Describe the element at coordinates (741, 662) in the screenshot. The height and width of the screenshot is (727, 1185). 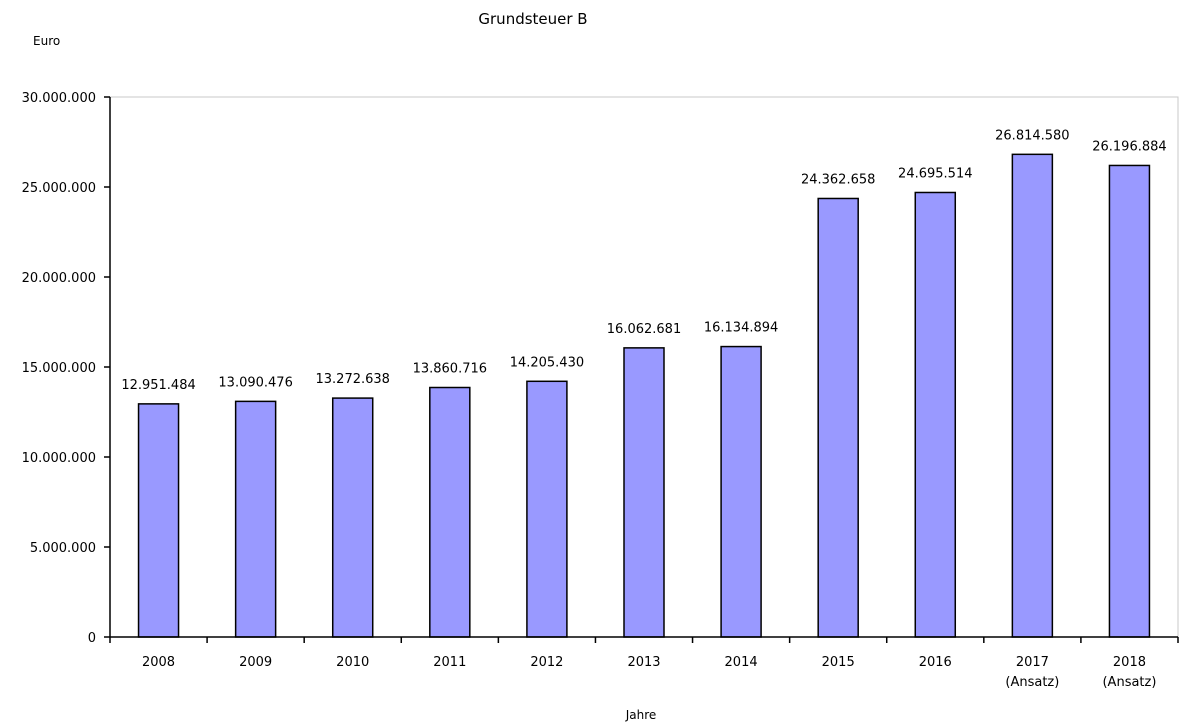
I see `x-tick-label: 2014` at that location.